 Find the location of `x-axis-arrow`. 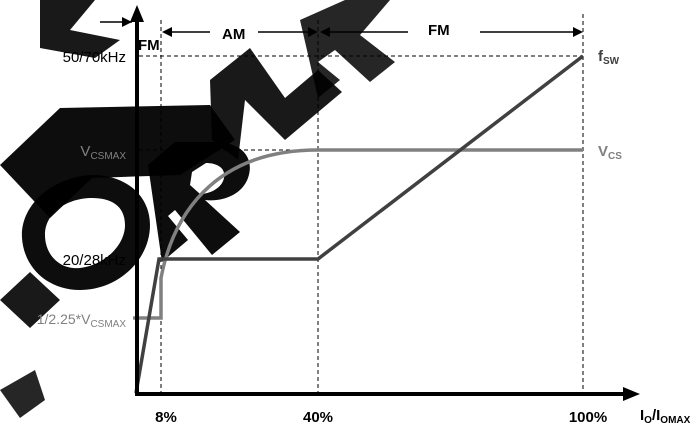

x-axis-arrow is located at coordinates (631, 394).